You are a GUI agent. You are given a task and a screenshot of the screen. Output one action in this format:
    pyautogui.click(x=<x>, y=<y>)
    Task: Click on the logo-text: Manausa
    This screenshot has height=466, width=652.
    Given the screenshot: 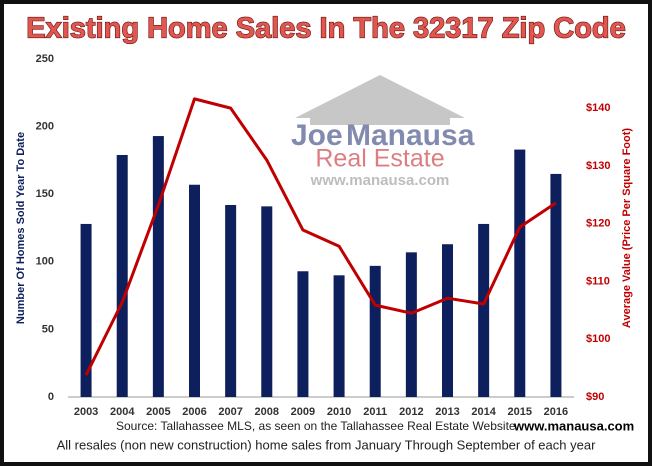 What is the action you would take?
    pyautogui.click(x=410, y=135)
    